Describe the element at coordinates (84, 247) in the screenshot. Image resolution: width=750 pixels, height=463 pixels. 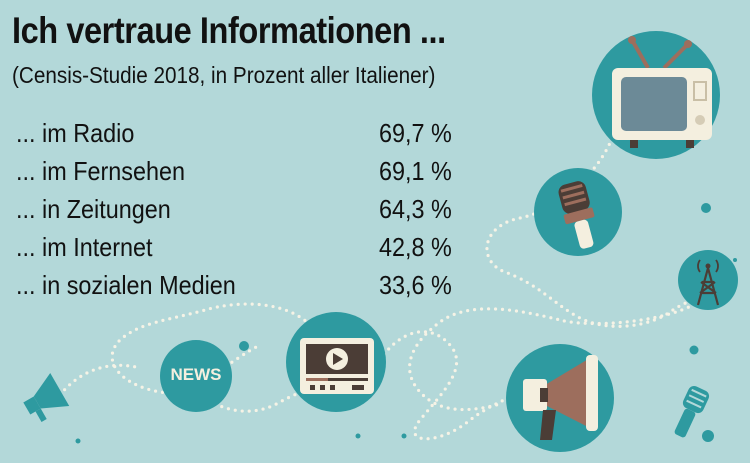
I see `item-label: ... im Internet` at that location.